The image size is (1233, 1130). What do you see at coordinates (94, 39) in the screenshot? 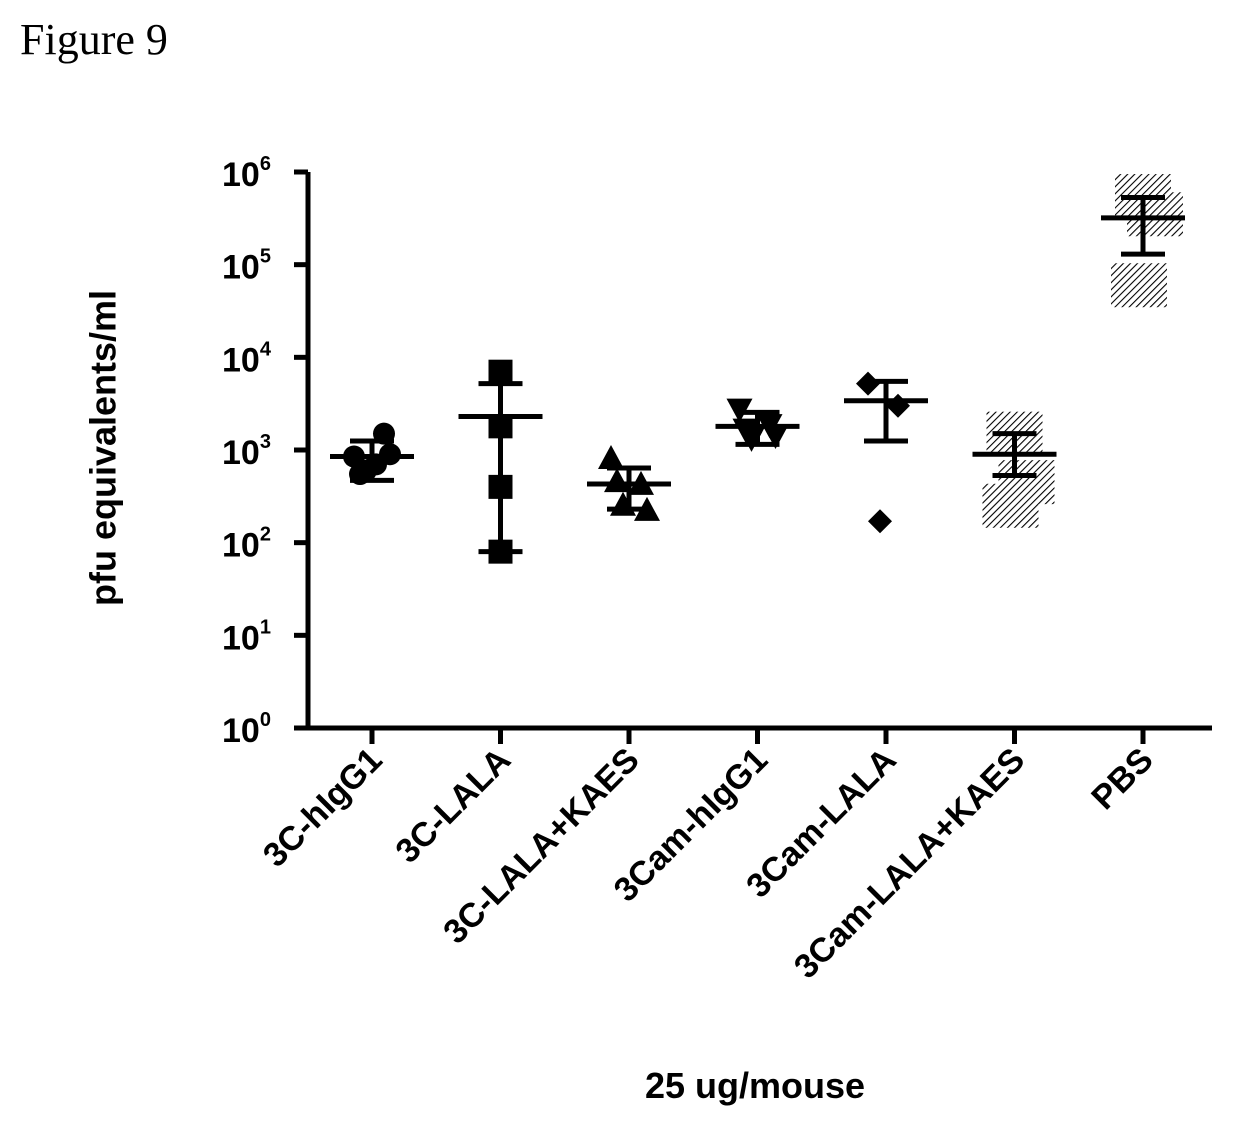
I see `figure-caption: Figure 9` at bounding box center [94, 39].